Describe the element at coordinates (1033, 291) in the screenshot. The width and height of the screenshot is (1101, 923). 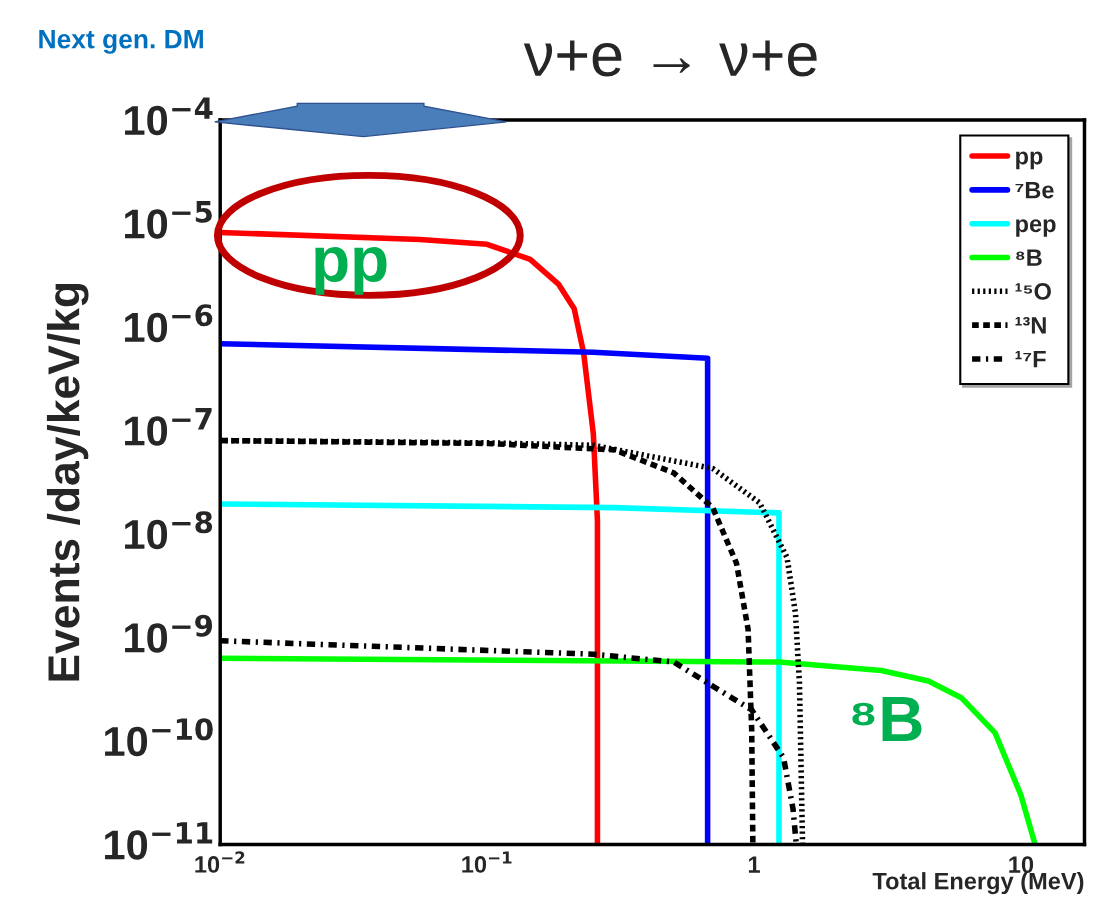
I see `legend-label: ¹⁵O` at that location.